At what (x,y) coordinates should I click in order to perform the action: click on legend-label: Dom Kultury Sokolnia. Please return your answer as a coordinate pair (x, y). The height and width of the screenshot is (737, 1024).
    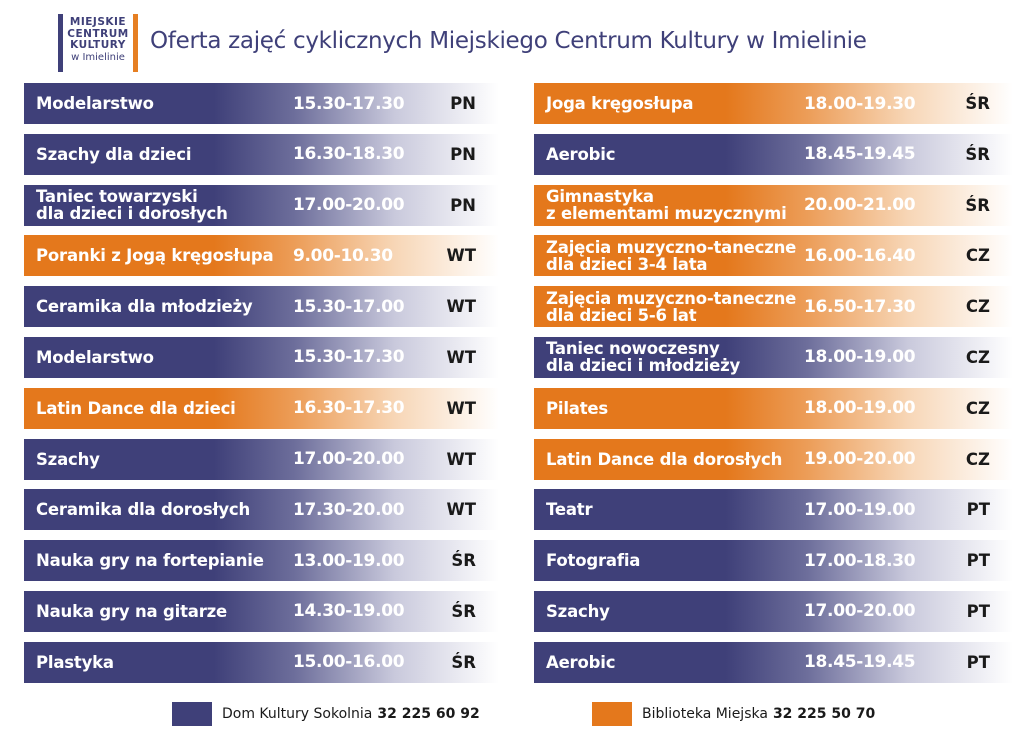
    Looking at the image, I should click on (297, 714).